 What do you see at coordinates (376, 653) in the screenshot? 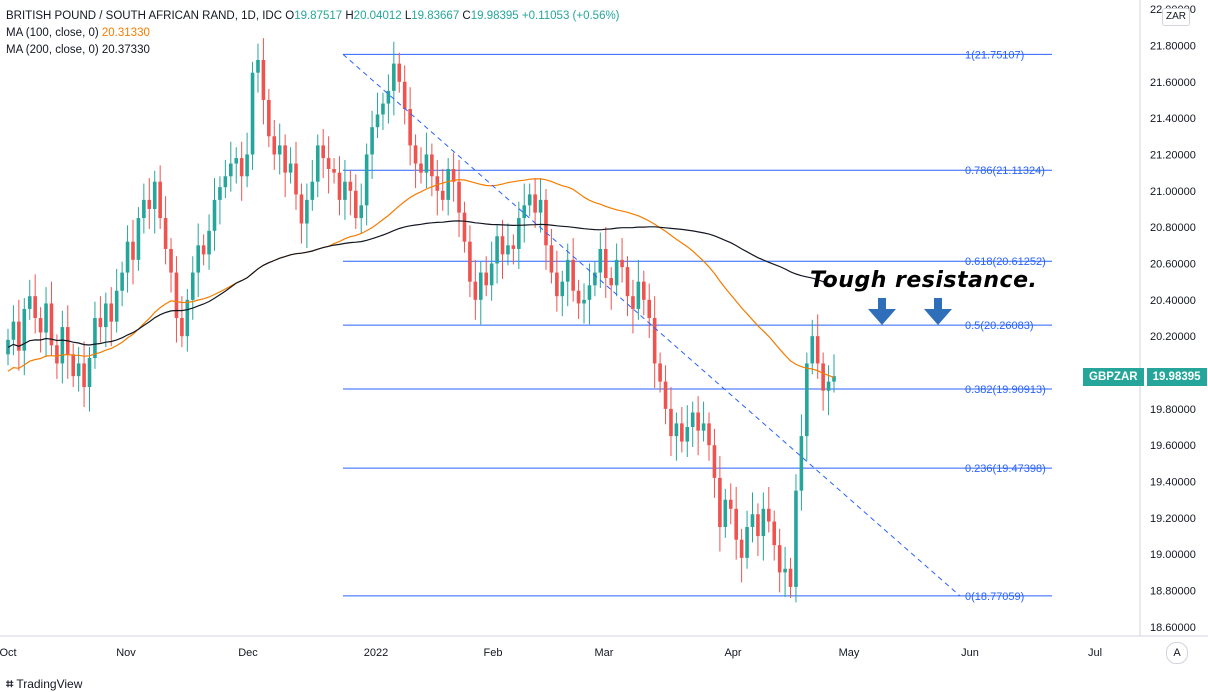
I see `x-tick-label: 2022` at bounding box center [376, 653].